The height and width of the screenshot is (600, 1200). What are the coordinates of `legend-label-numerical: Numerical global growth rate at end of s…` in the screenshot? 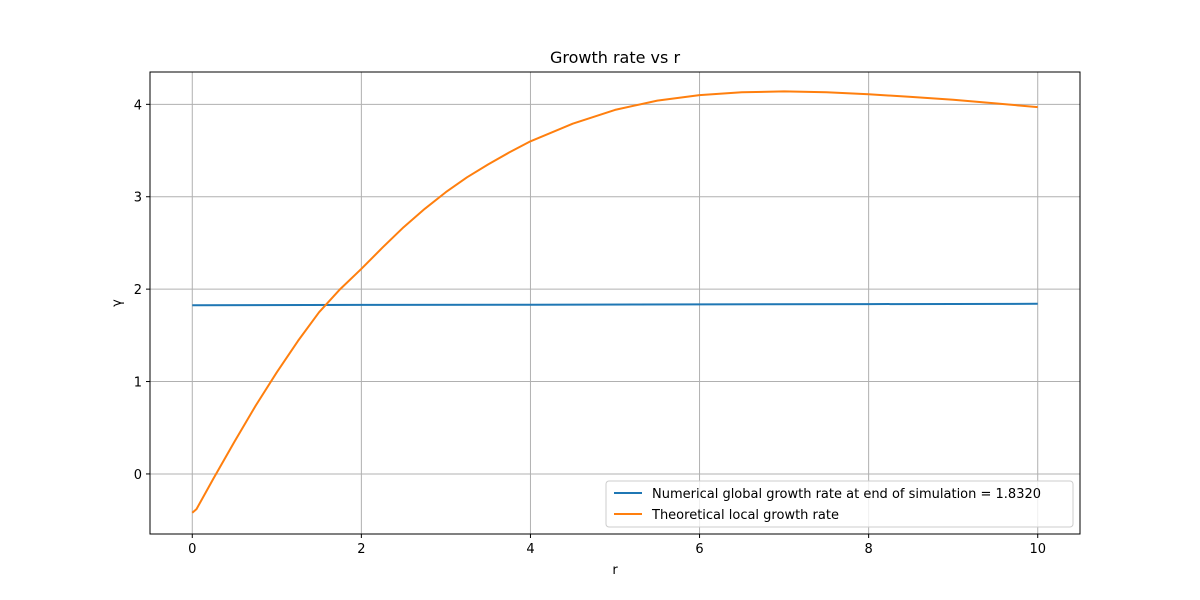 It's located at (846, 494).